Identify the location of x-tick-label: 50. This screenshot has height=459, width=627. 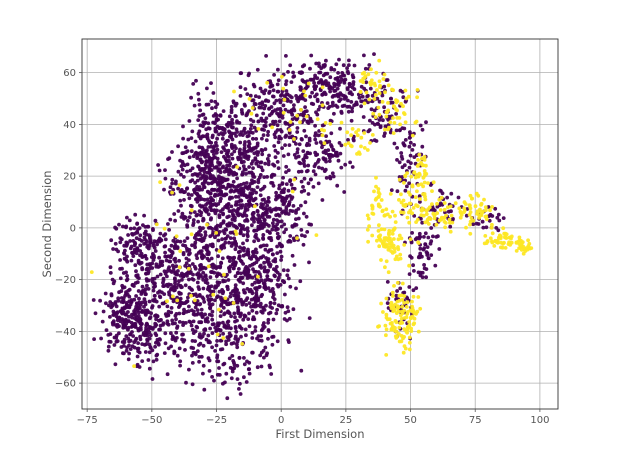
(410, 420).